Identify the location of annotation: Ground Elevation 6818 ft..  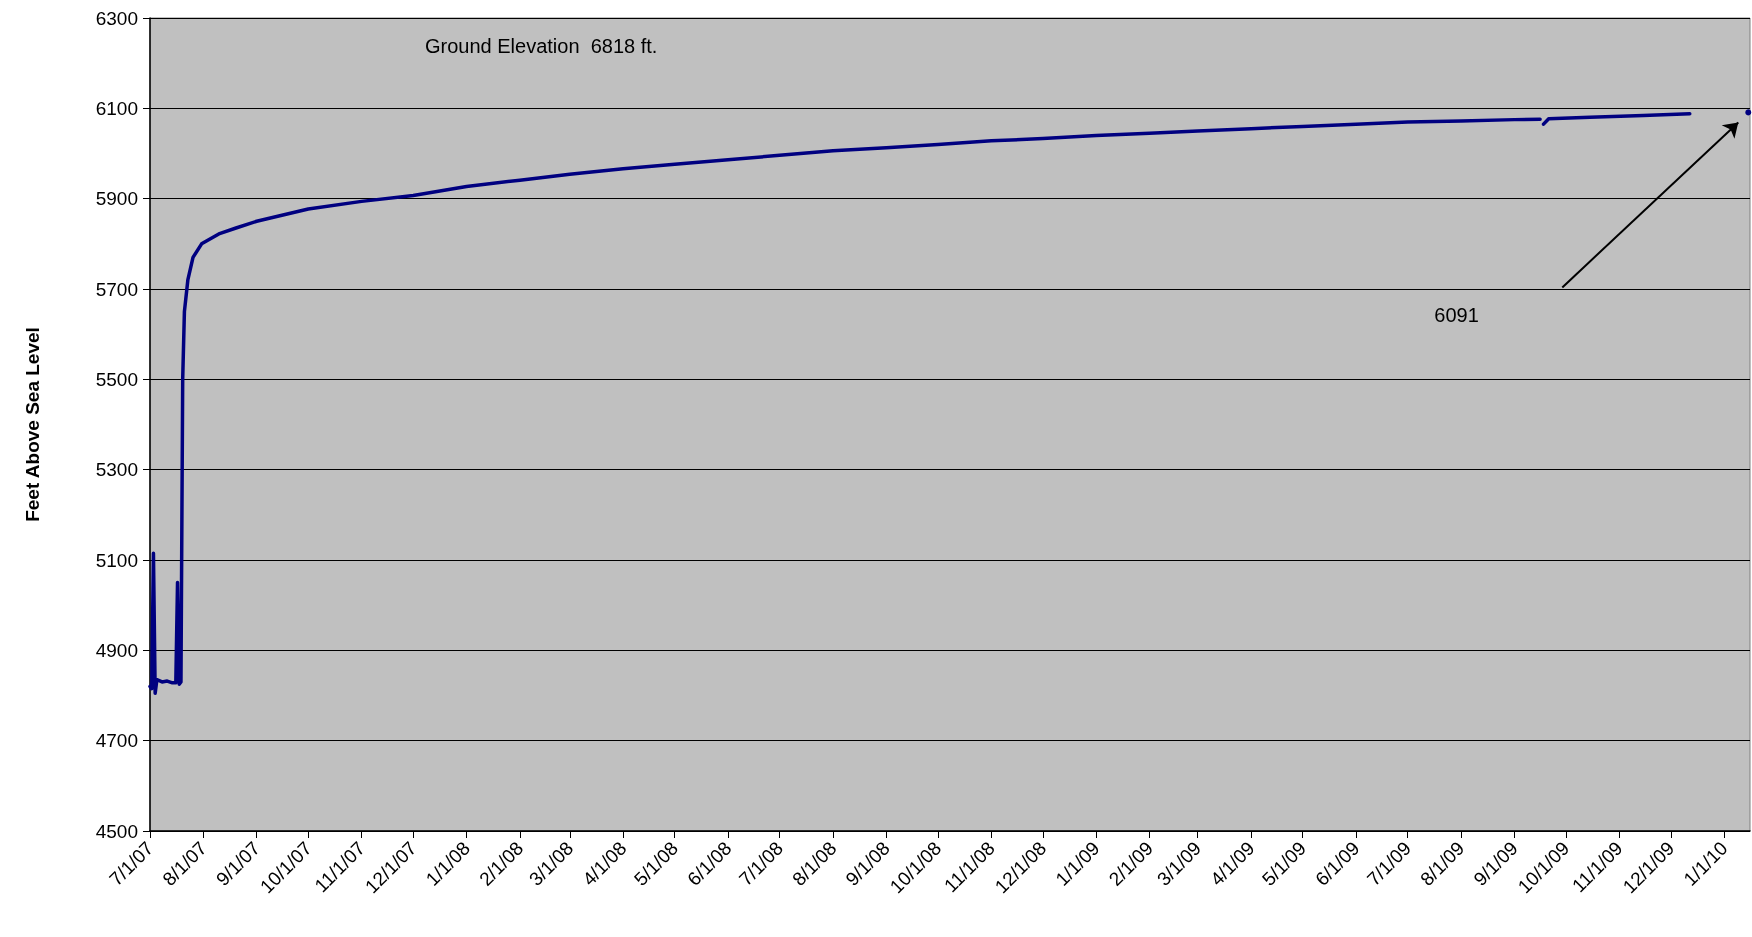
(541, 46).